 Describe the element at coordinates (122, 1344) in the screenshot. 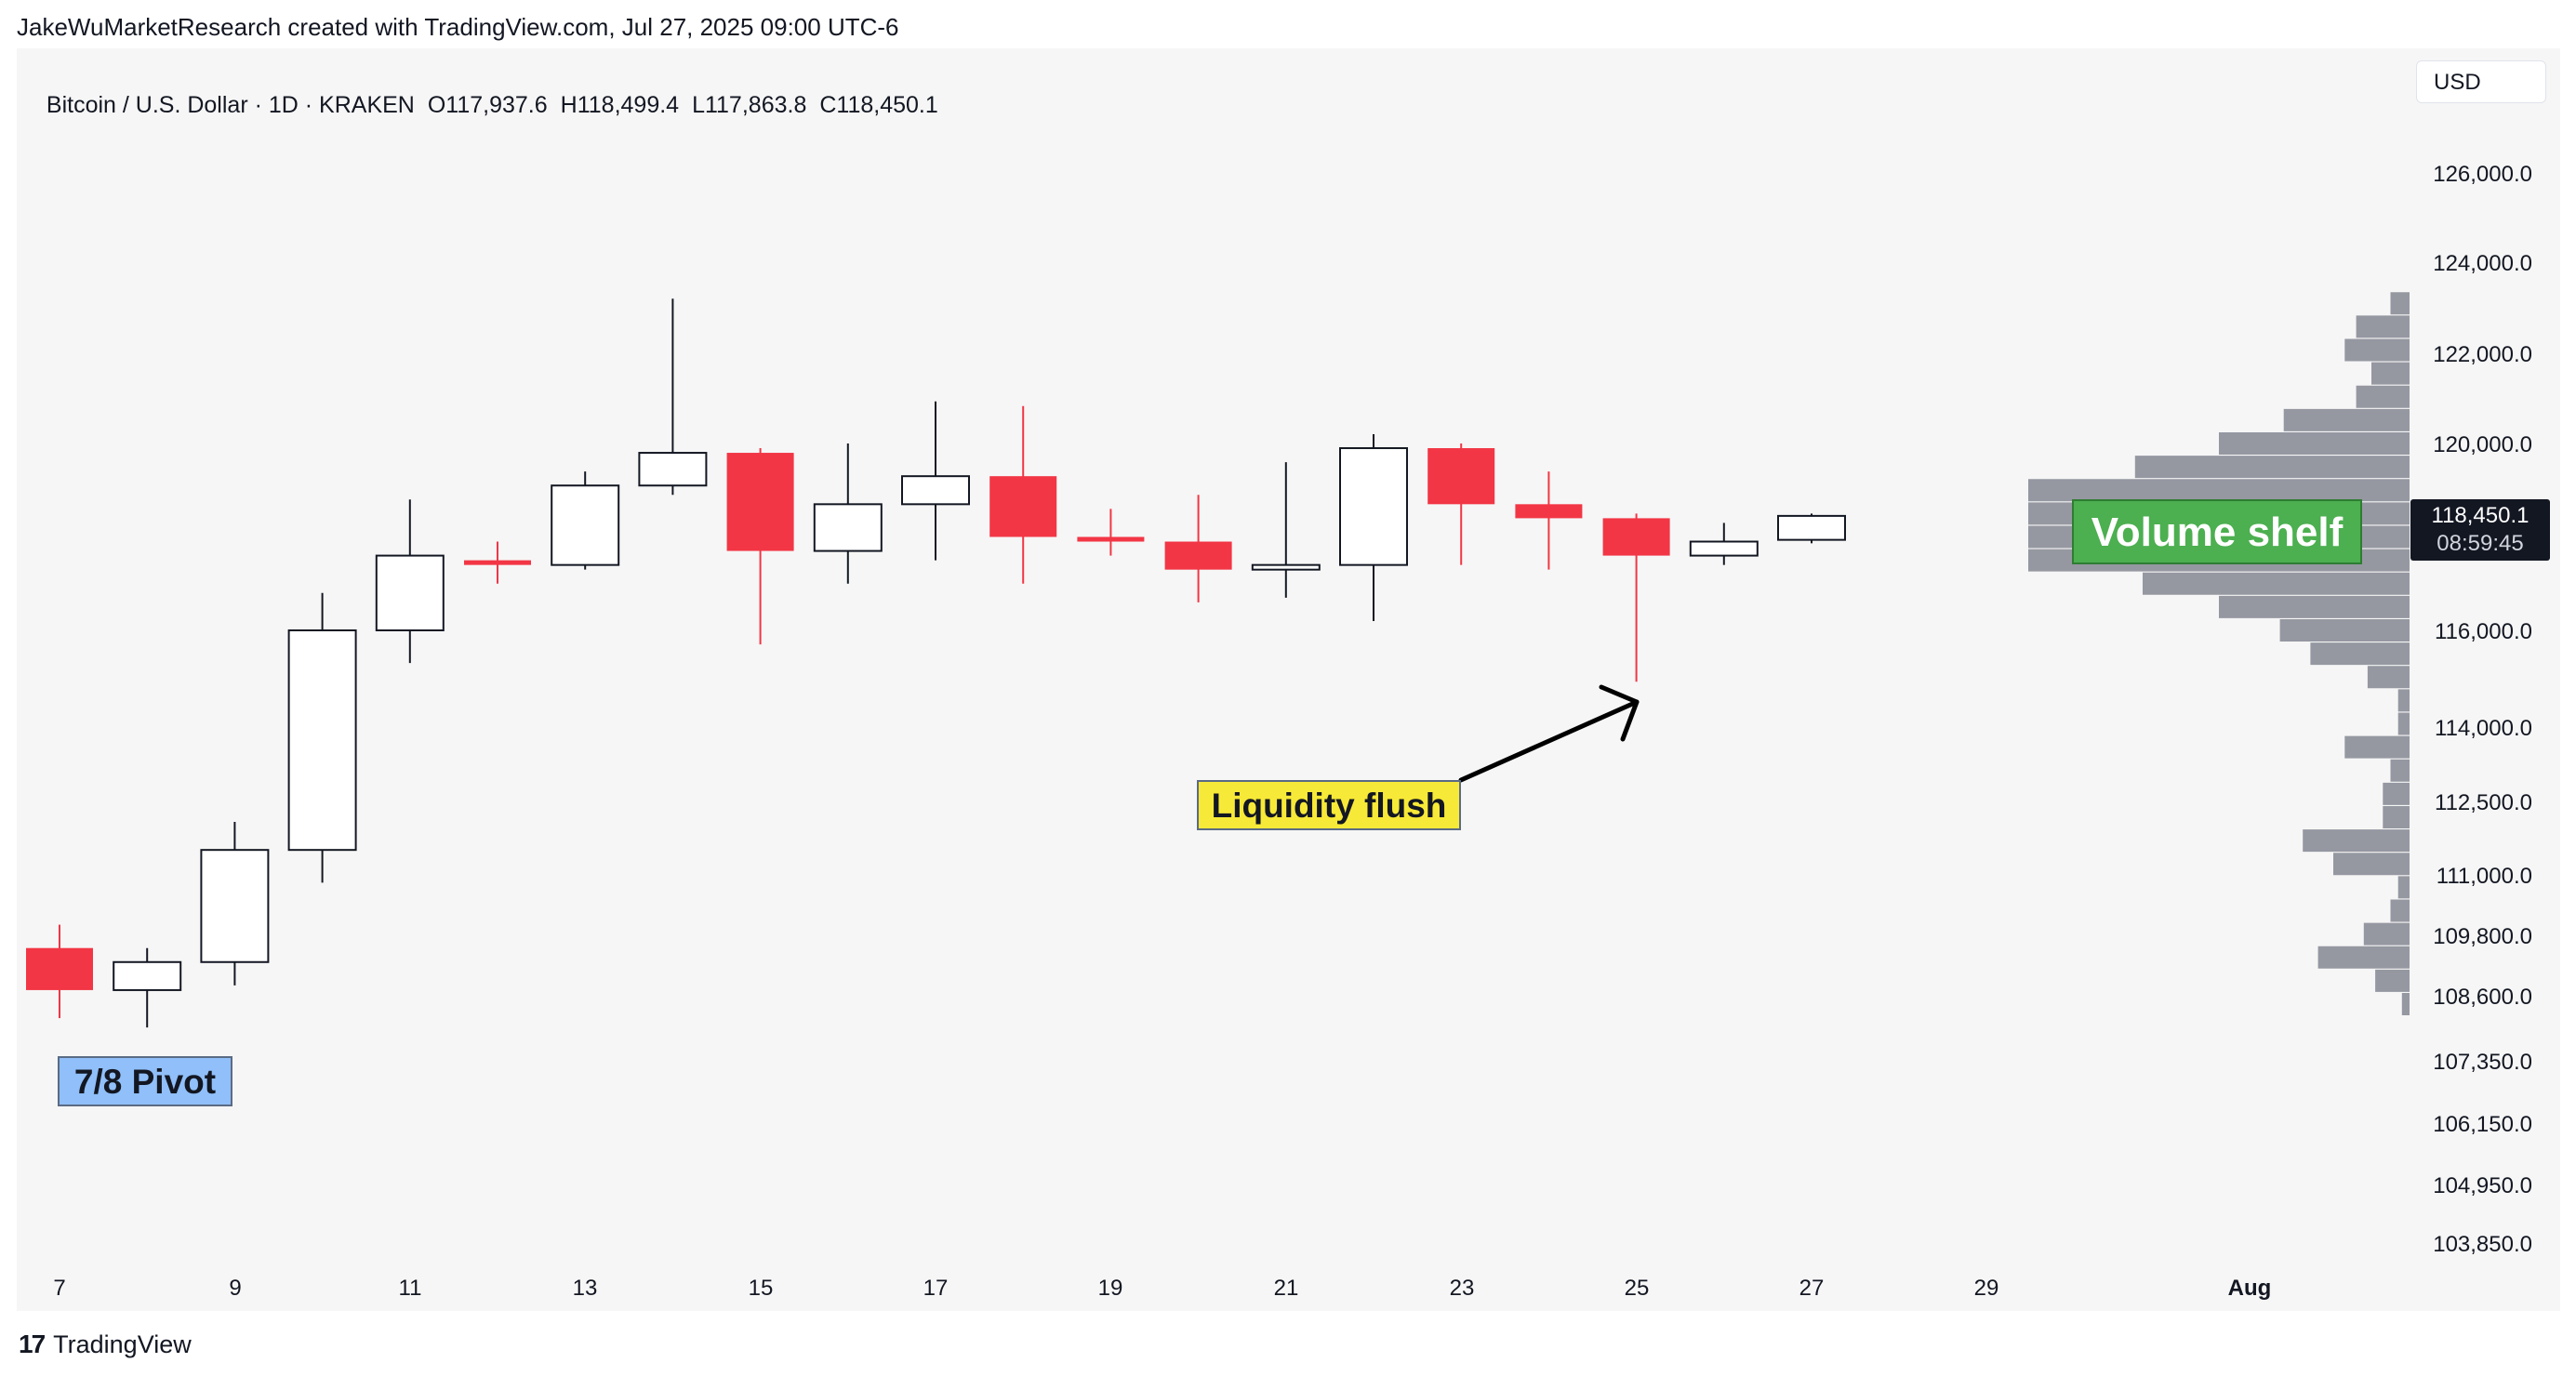

I see `tradingview-brand: TradingView` at that location.